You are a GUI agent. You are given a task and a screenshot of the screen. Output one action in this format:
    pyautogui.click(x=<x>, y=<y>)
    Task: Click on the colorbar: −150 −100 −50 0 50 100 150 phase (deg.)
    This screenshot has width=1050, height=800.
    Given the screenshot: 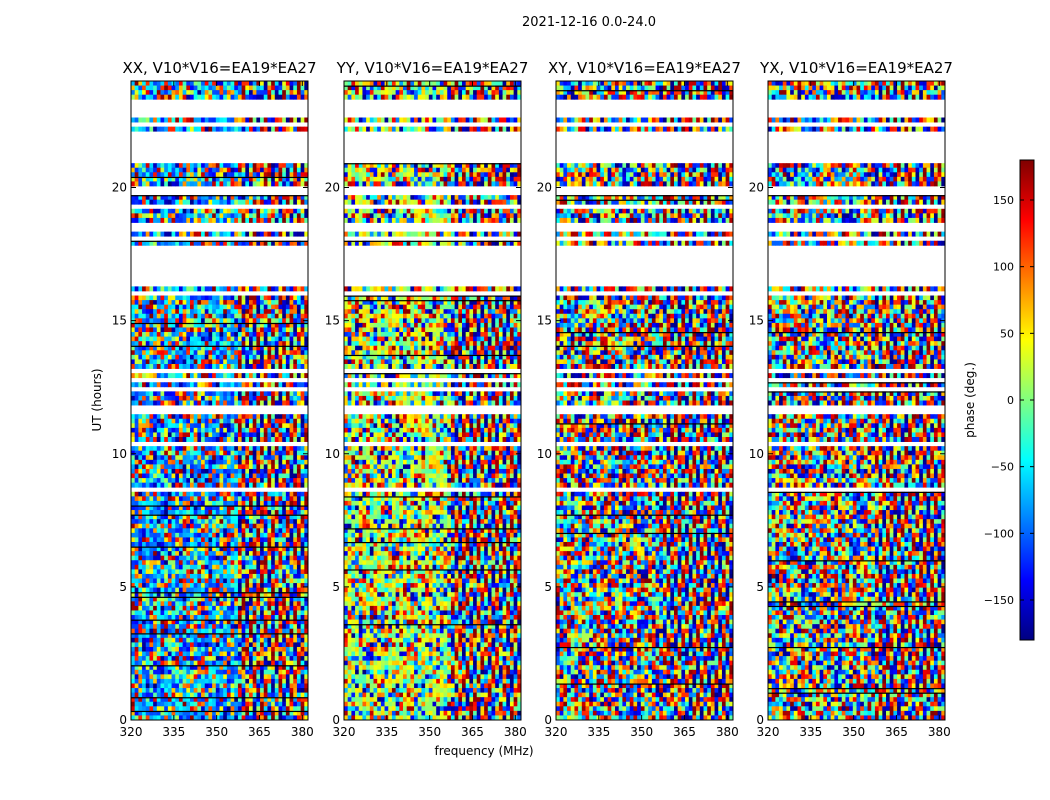 What is the action you would take?
    pyautogui.click(x=999, y=400)
    